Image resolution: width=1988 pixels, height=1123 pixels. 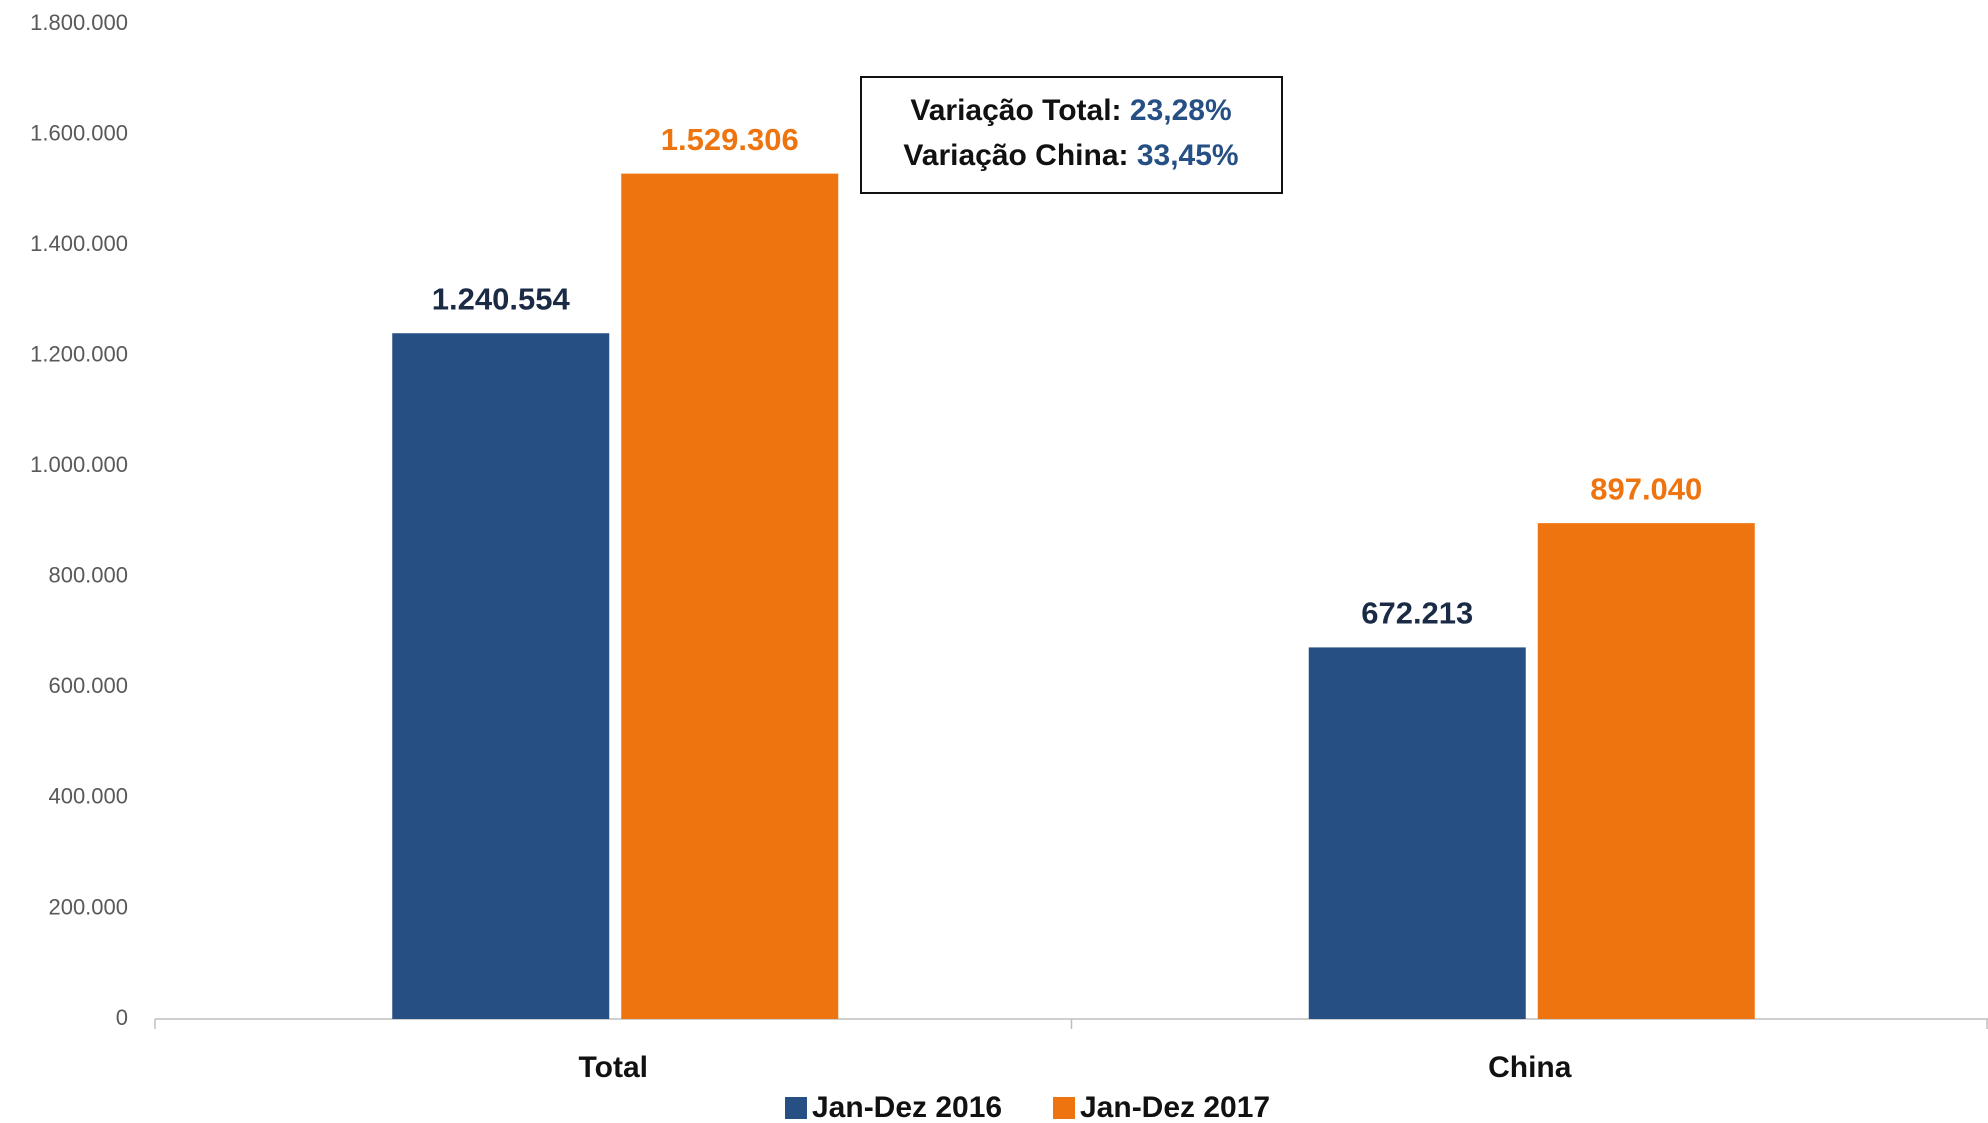 What do you see at coordinates (1188, 155) in the screenshot?
I see `annotation-value: 33,45%` at bounding box center [1188, 155].